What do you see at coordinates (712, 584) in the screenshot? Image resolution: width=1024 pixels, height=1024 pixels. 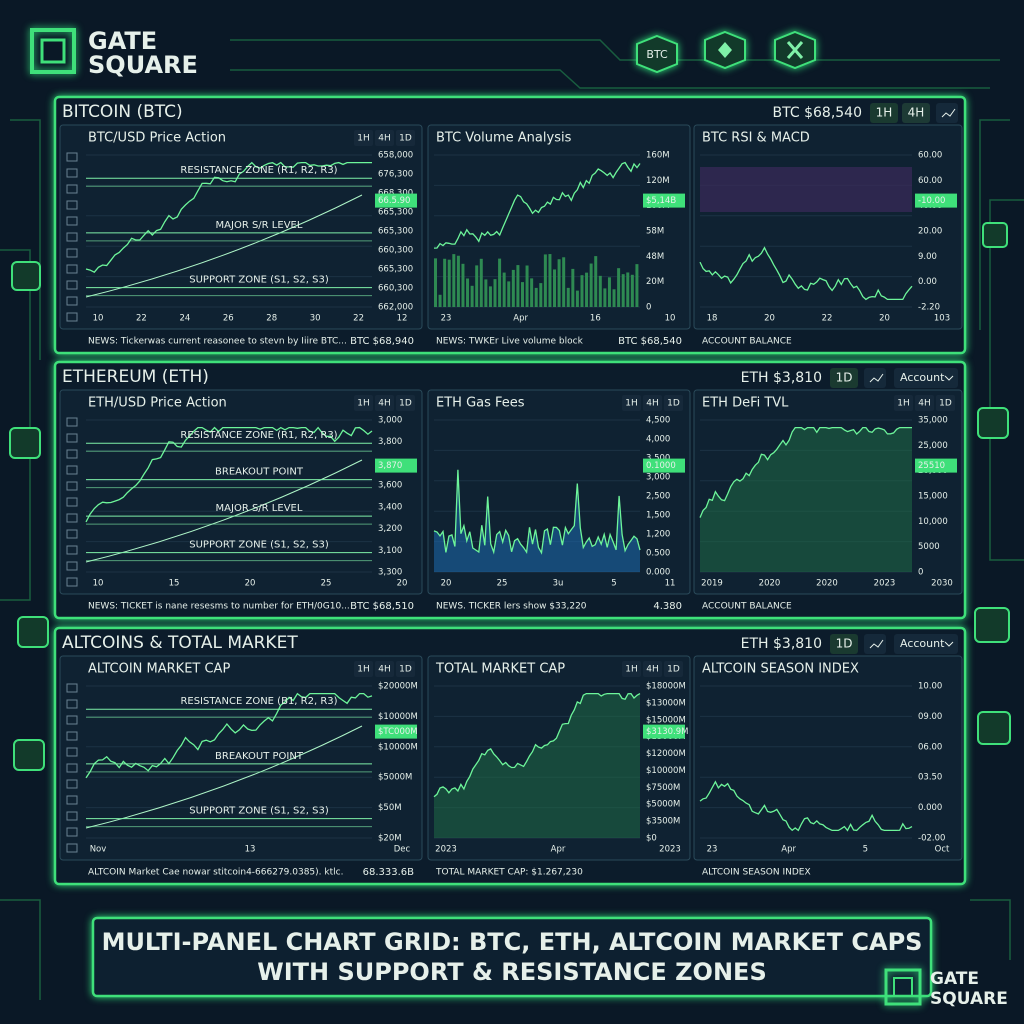 I see `x-axis-label: 2019` at bounding box center [712, 584].